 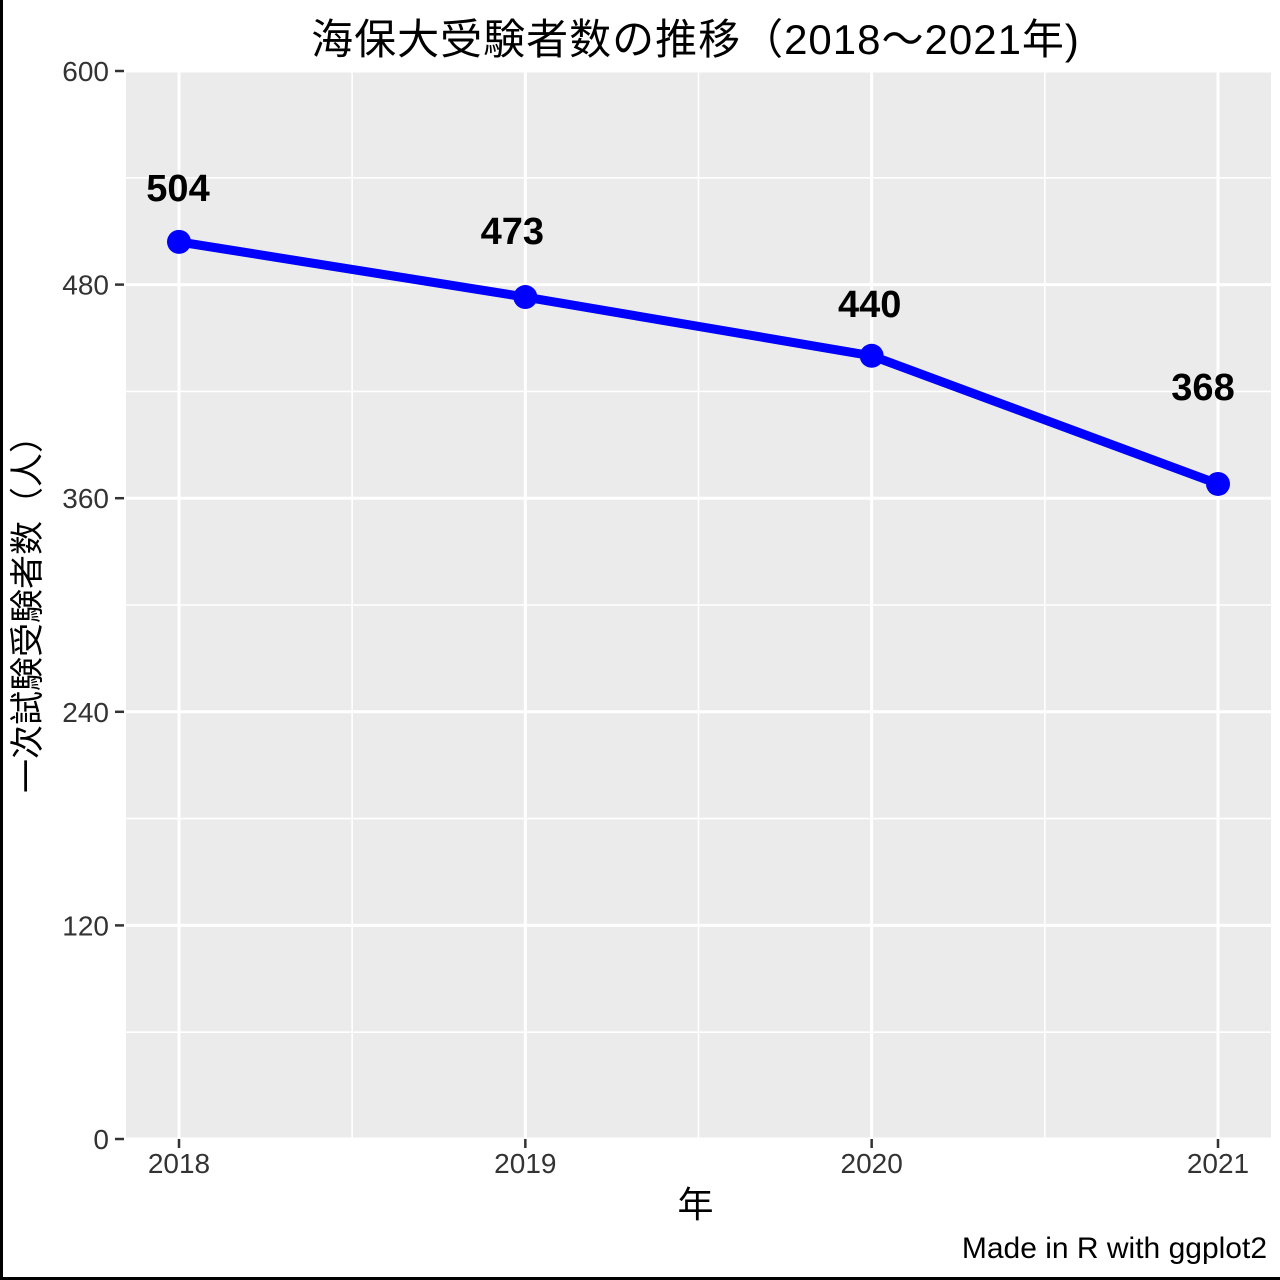 What do you see at coordinates (695, 1204) in the screenshot?
I see `x-axis-title: 年` at bounding box center [695, 1204].